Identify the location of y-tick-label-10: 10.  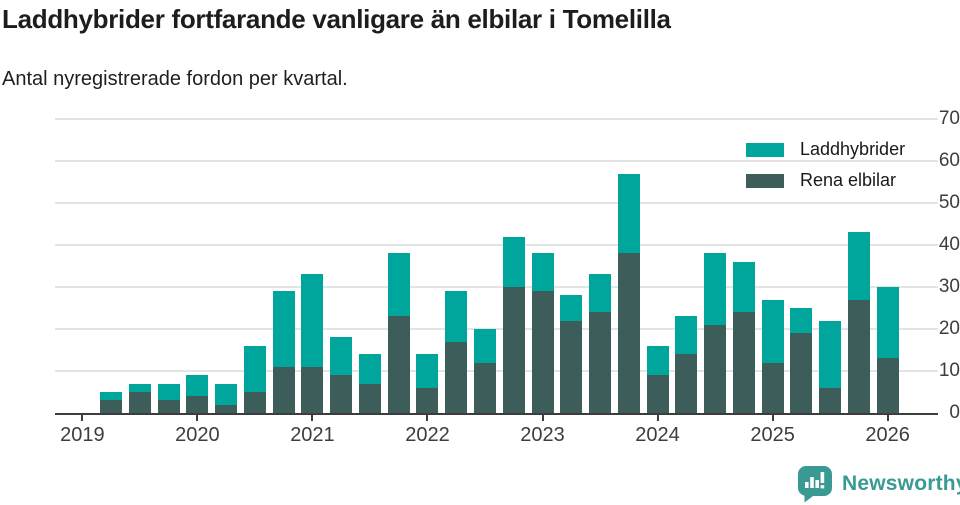
(949, 370).